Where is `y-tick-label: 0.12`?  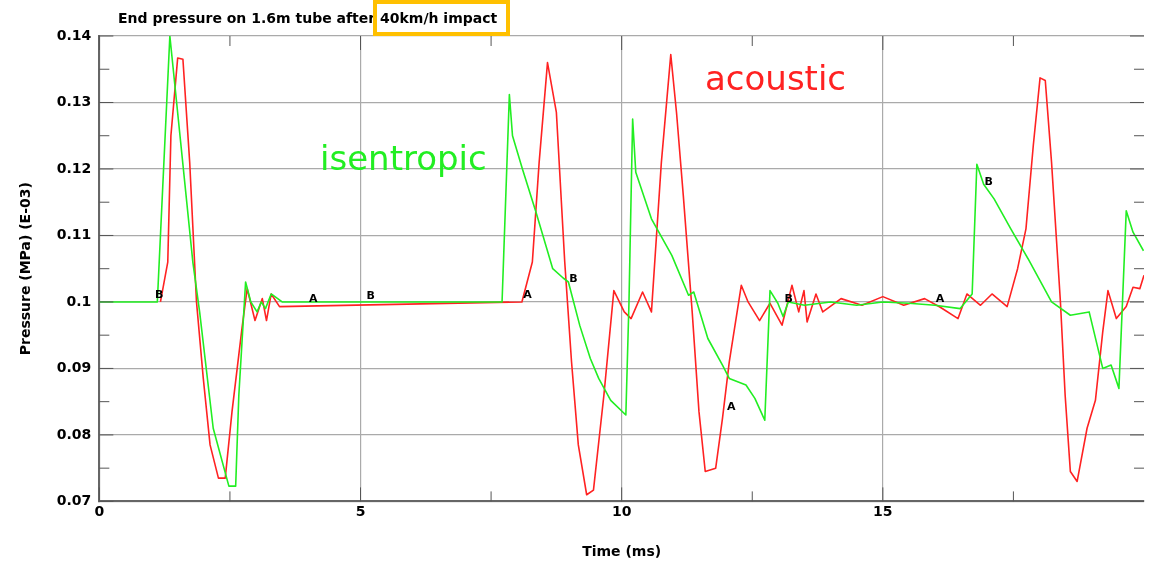 y-tick-label: 0.12 is located at coordinates (74, 167).